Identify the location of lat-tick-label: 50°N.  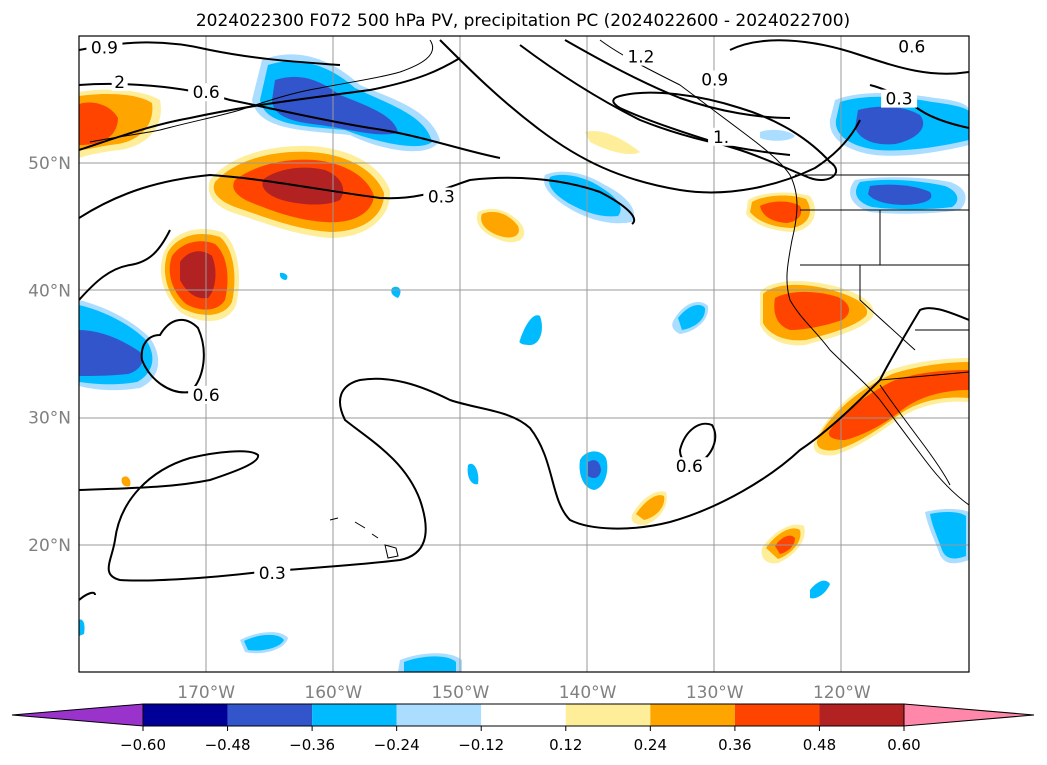
(49, 164).